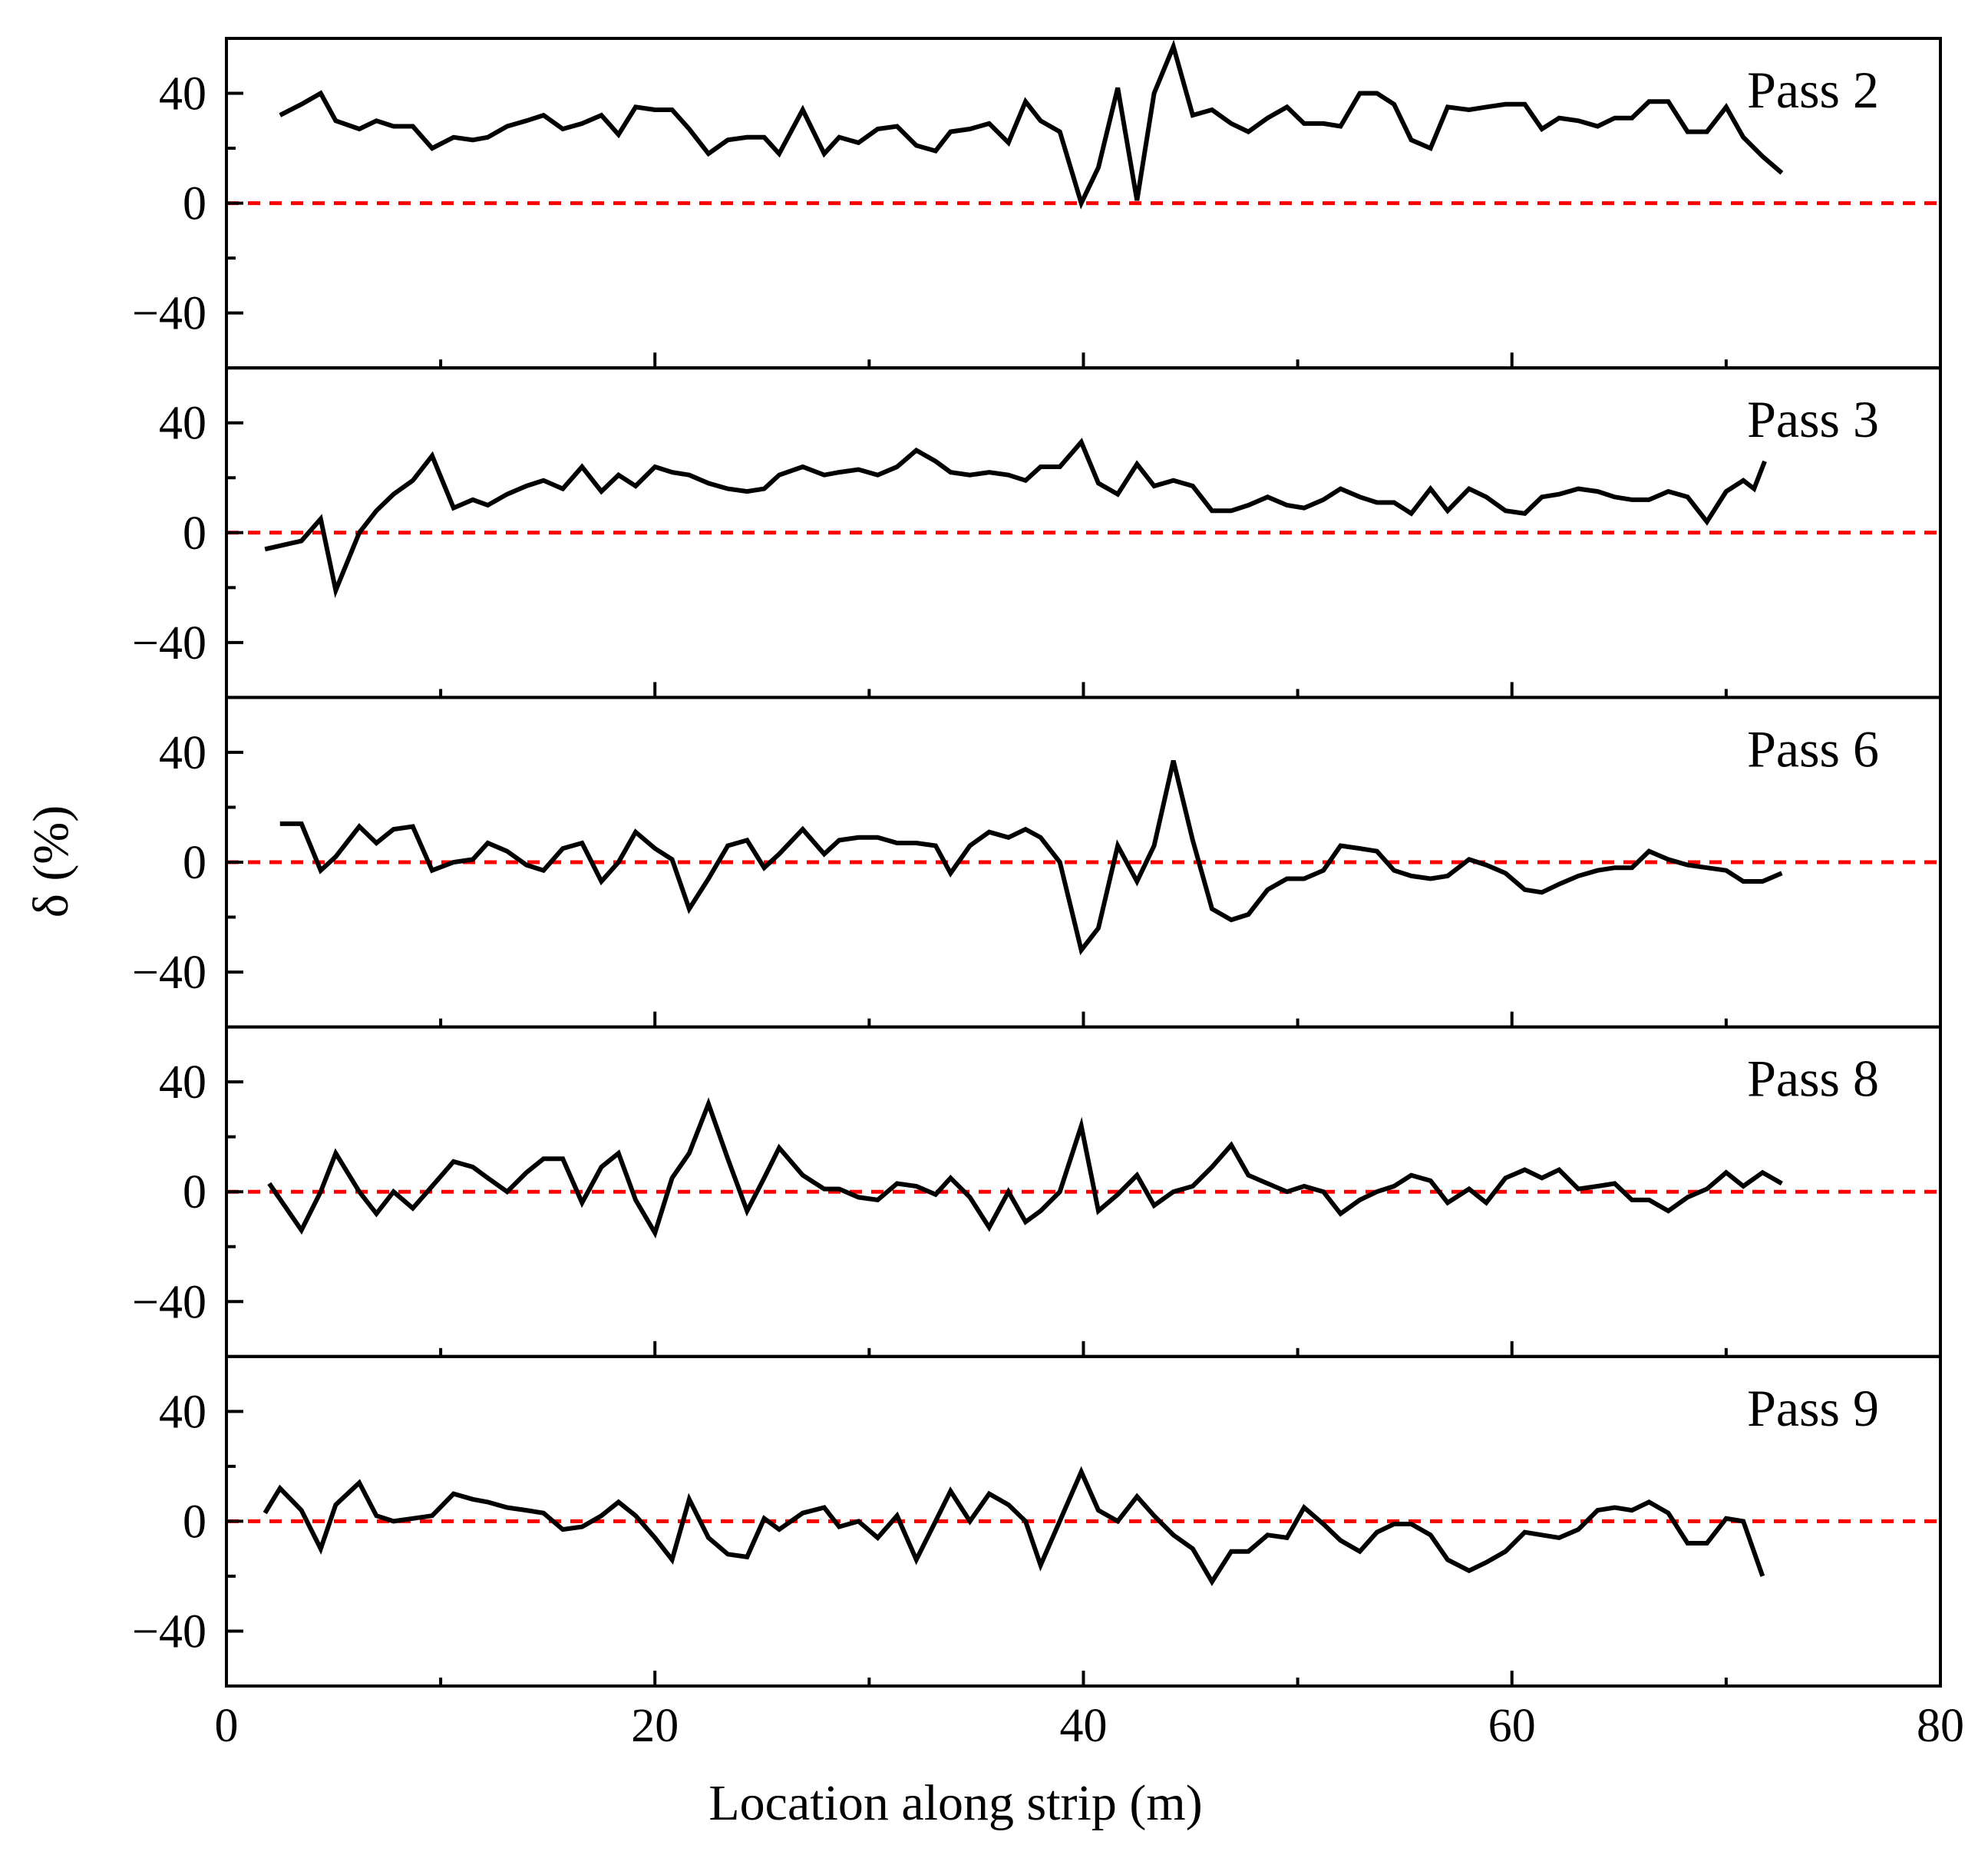  What do you see at coordinates (1813, 419) in the screenshot?
I see `panel-label: Pass 3` at bounding box center [1813, 419].